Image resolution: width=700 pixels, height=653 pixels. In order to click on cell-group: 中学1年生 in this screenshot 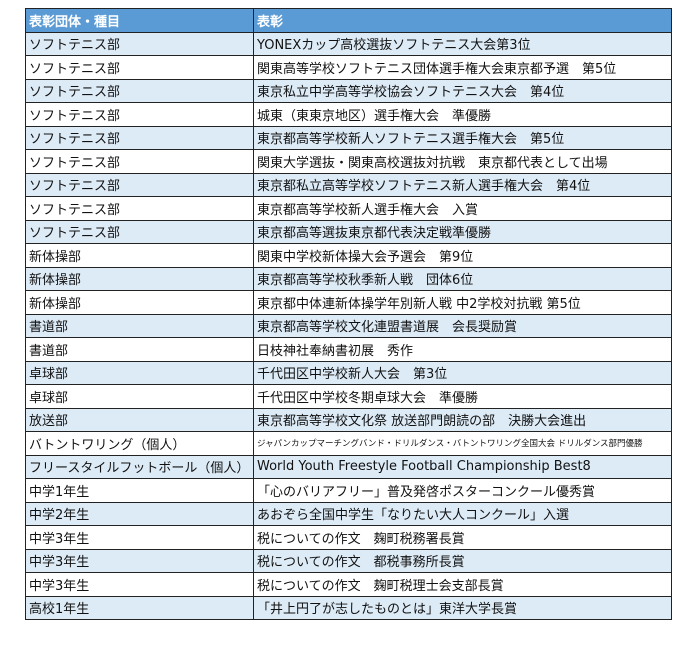, I will do `click(139, 490)`.